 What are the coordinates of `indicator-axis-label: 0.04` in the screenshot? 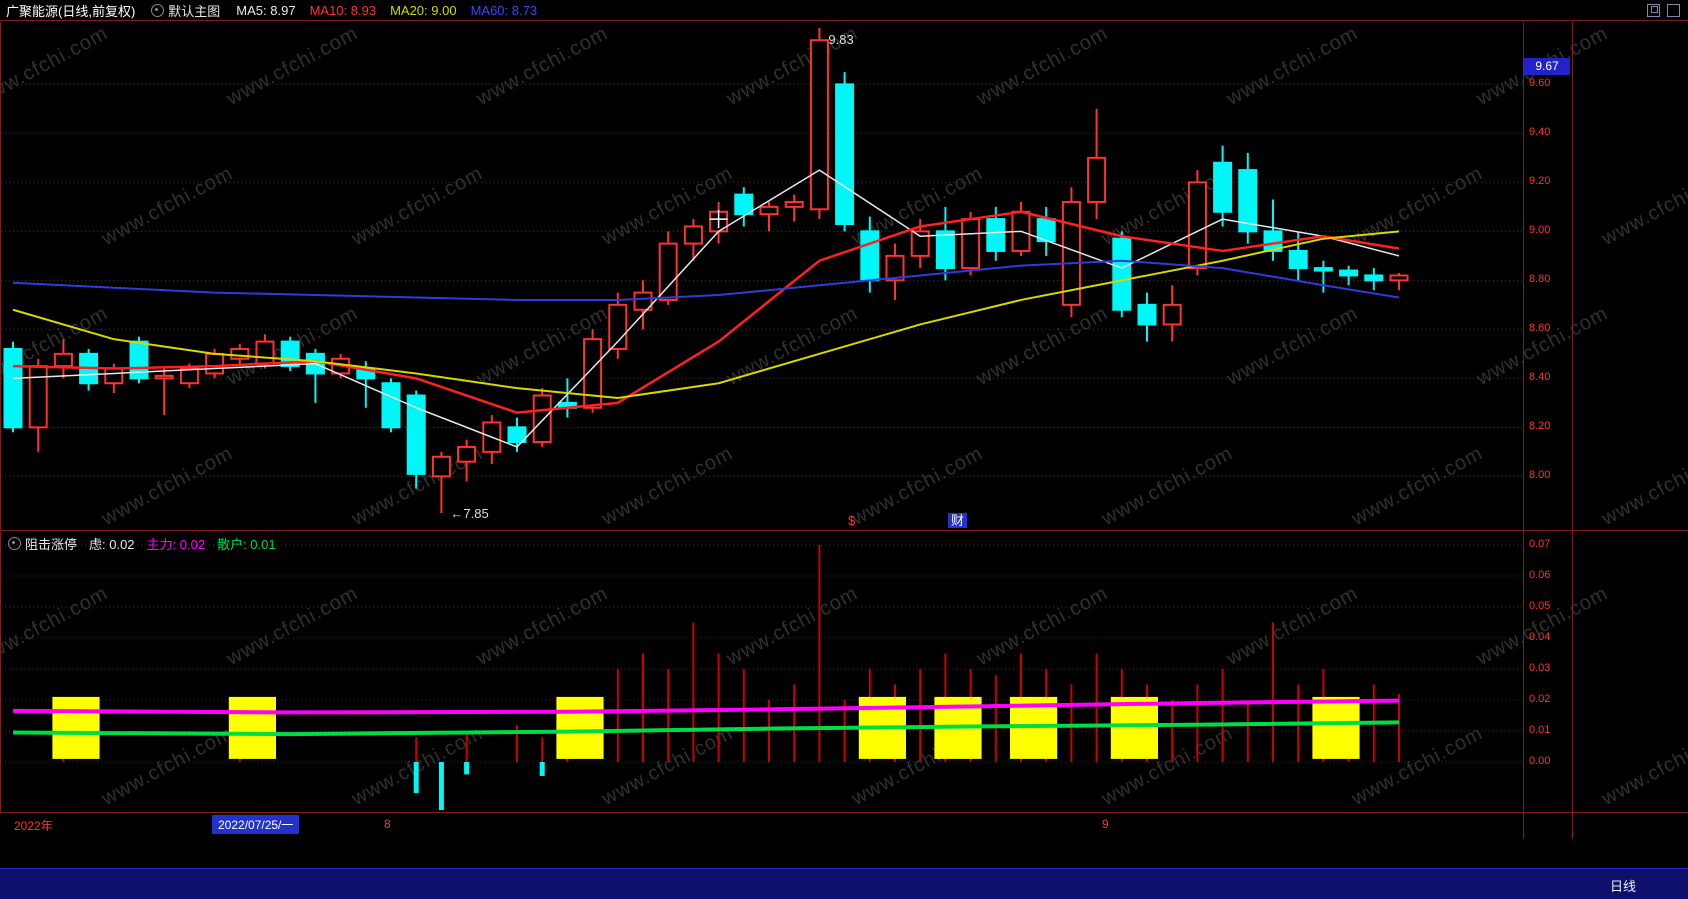 It's located at (1540, 637).